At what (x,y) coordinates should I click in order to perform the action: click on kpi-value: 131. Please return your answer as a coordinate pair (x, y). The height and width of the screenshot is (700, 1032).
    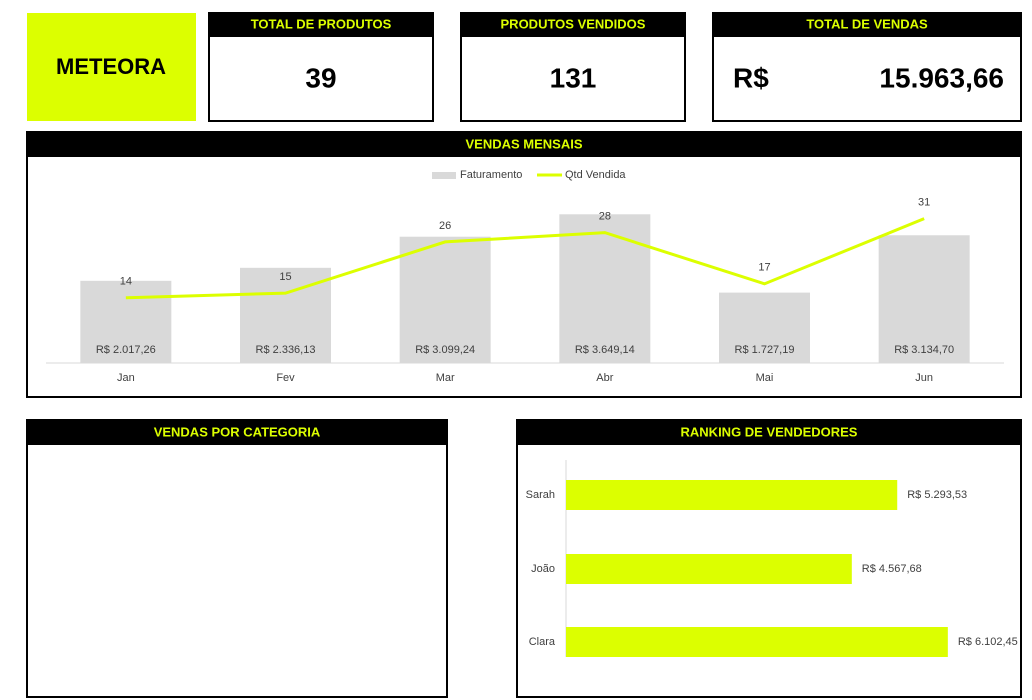
    Looking at the image, I should click on (573, 77).